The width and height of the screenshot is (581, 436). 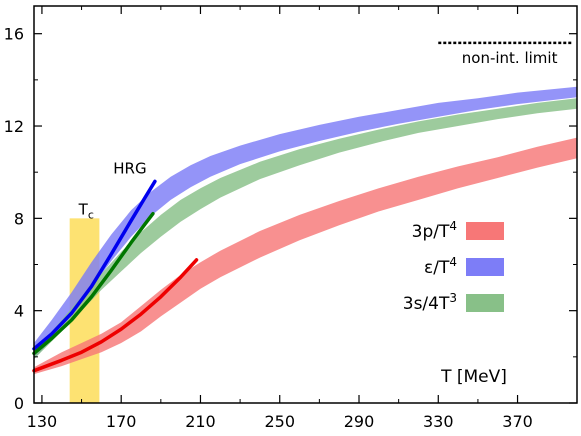 What do you see at coordinates (485, 267) in the screenshot?
I see `legend-swatch-energy` at bounding box center [485, 267].